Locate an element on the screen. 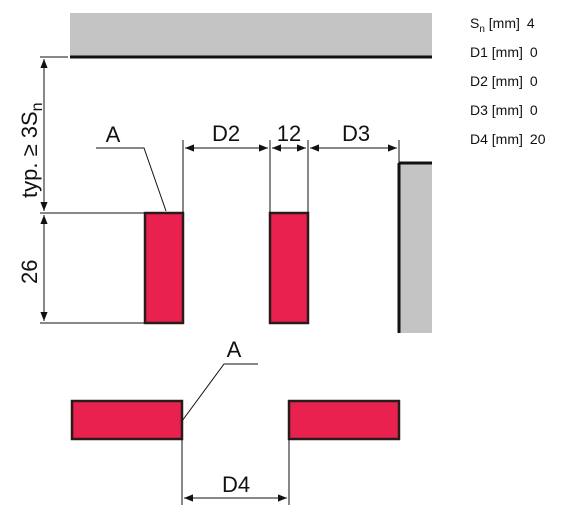  param-row: D4 [mm] 20 is located at coordinates (508, 139).